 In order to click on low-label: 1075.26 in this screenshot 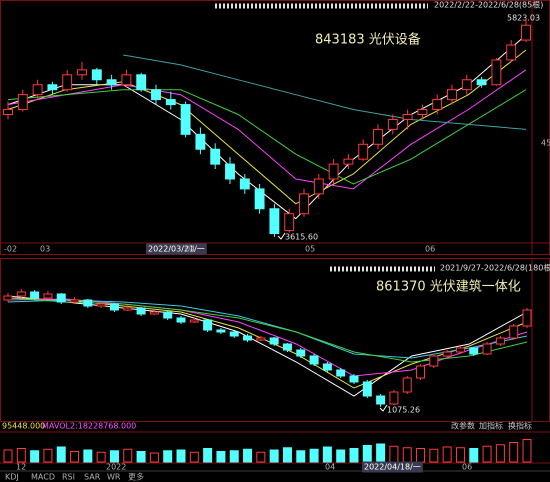, I will do `click(403, 410)`.